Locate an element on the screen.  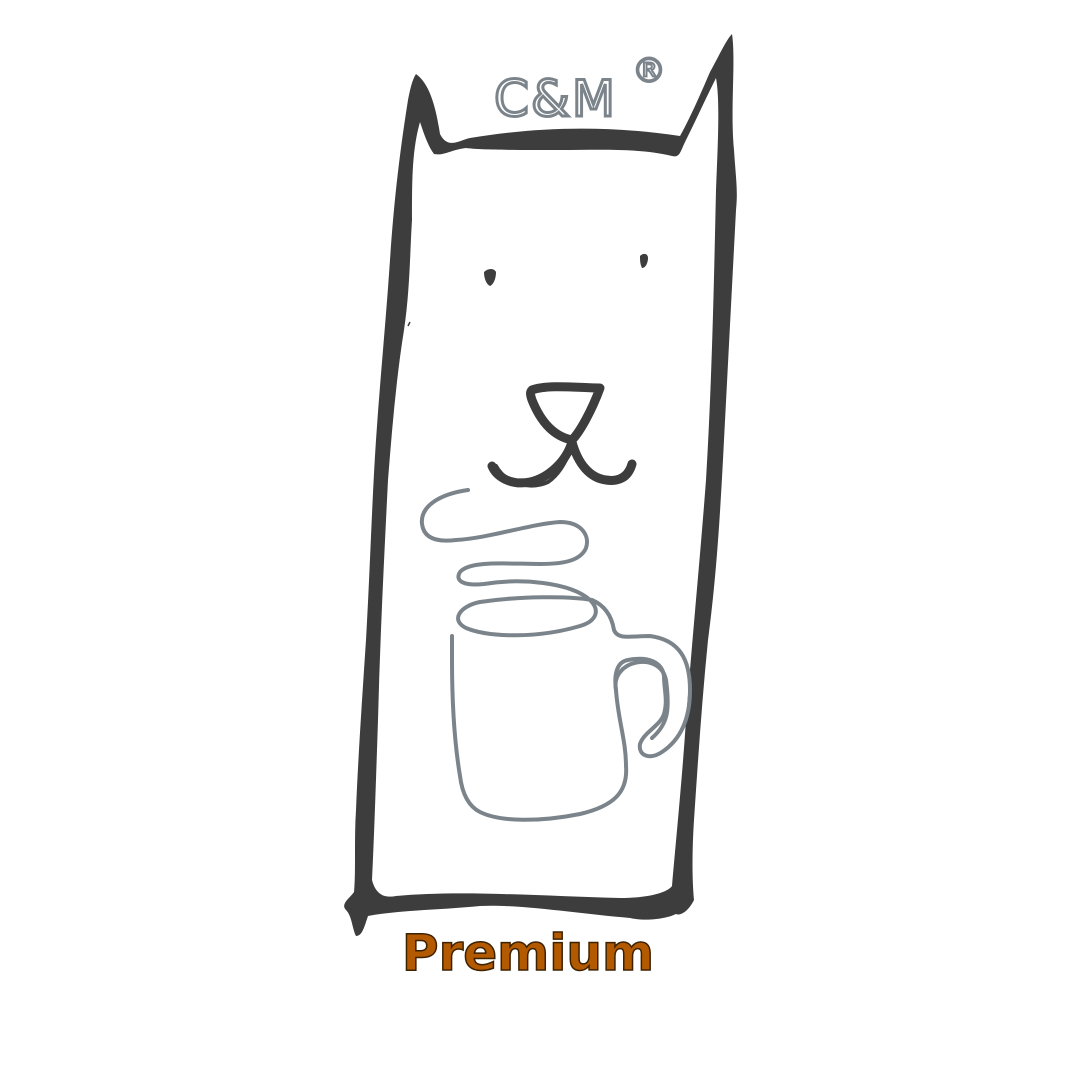
left-eye is located at coordinates (490, 277).